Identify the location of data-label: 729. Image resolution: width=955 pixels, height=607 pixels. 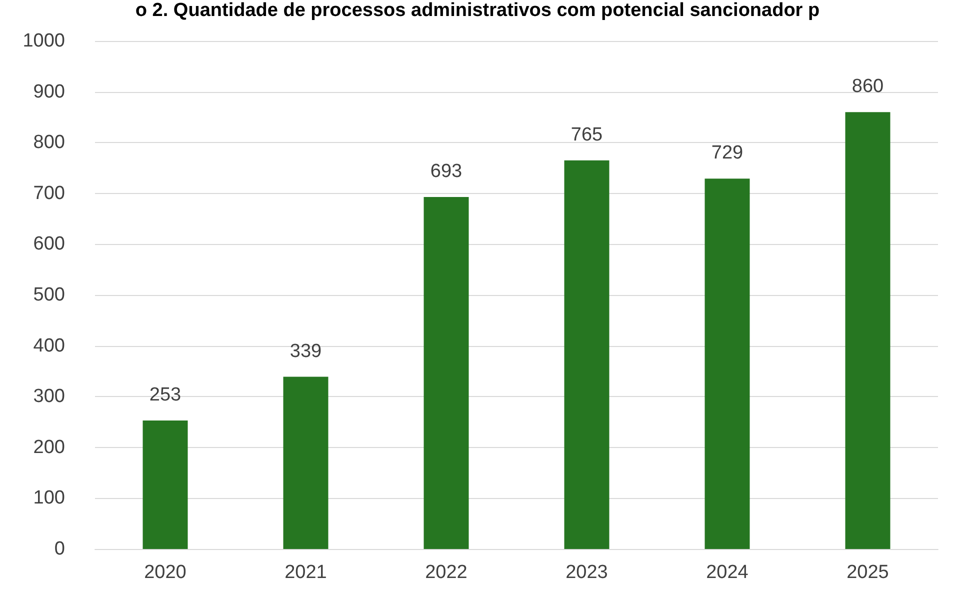
(727, 153).